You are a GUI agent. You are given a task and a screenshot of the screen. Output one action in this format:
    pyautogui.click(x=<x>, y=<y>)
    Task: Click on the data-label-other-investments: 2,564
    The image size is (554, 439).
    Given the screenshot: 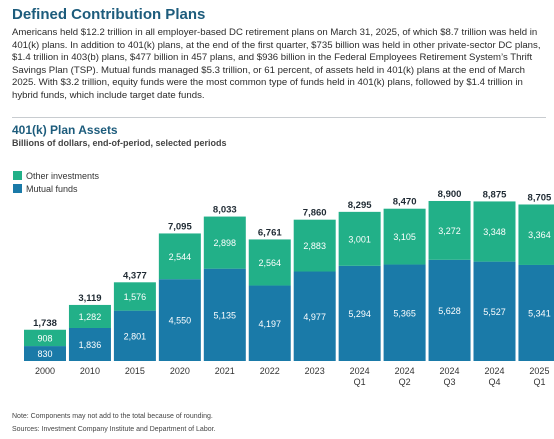 What is the action you would take?
    pyautogui.click(x=269, y=263)
    